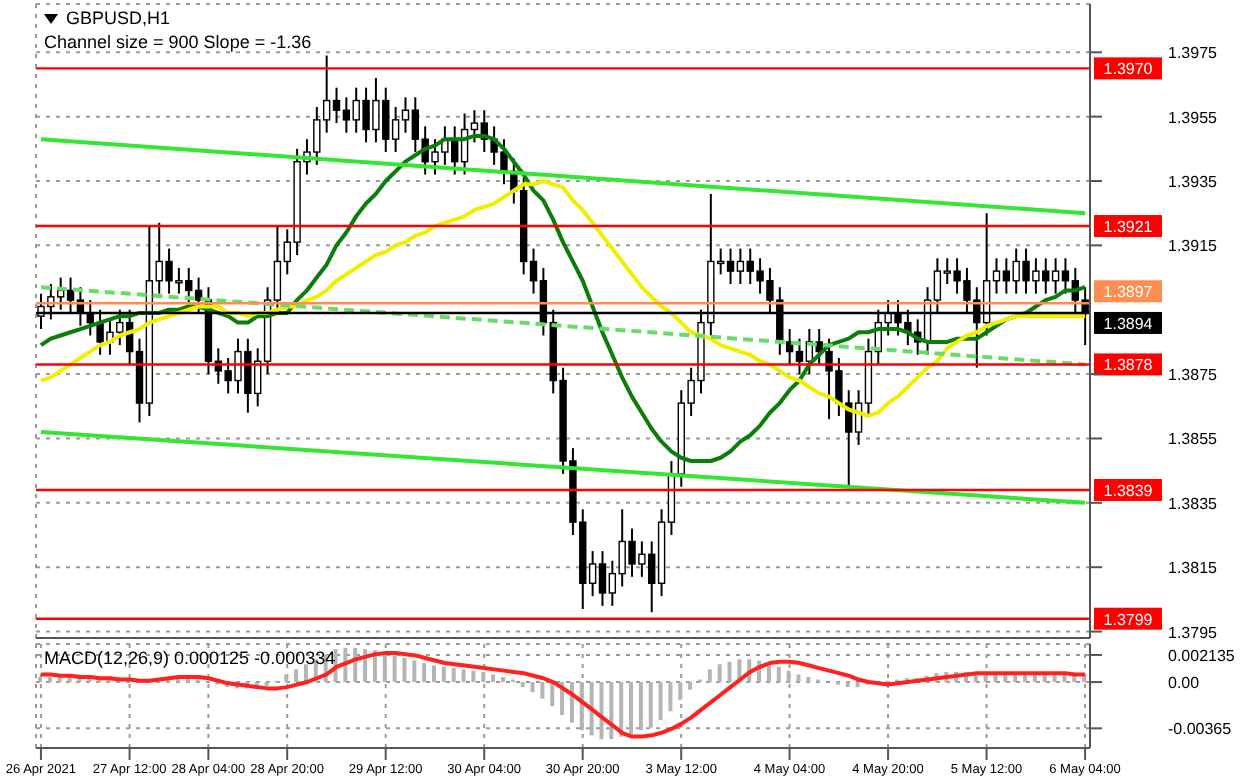 This screenshot has height=776, width=1240. I want to click on y-tick-label: 1.3955, so click(1193, 117).